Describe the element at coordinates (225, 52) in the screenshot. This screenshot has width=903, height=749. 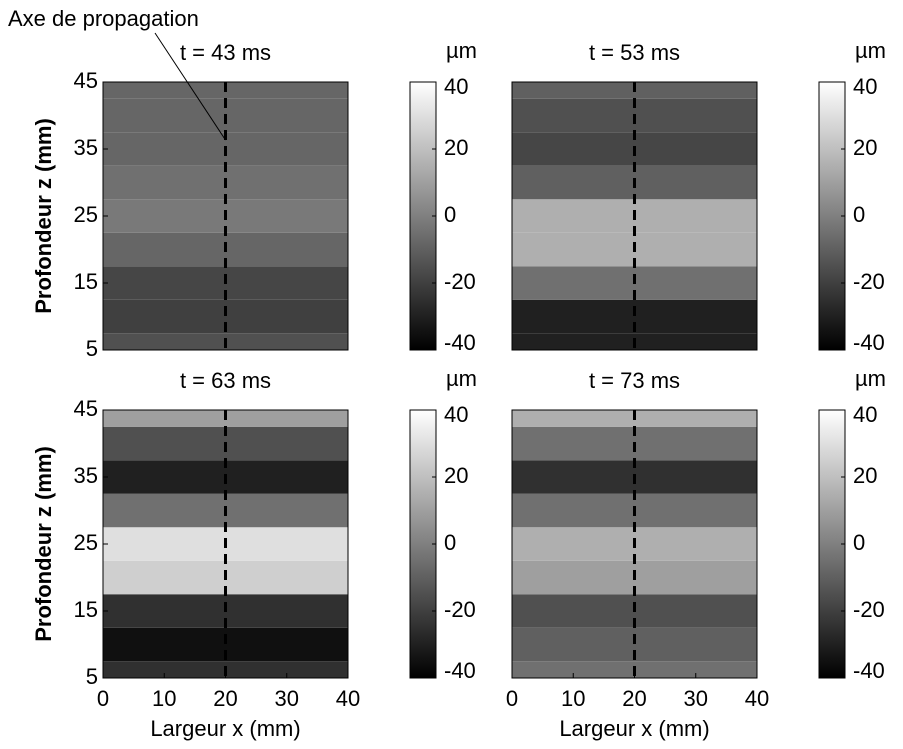
I see `panel-title: t = 43 ms` at that location.